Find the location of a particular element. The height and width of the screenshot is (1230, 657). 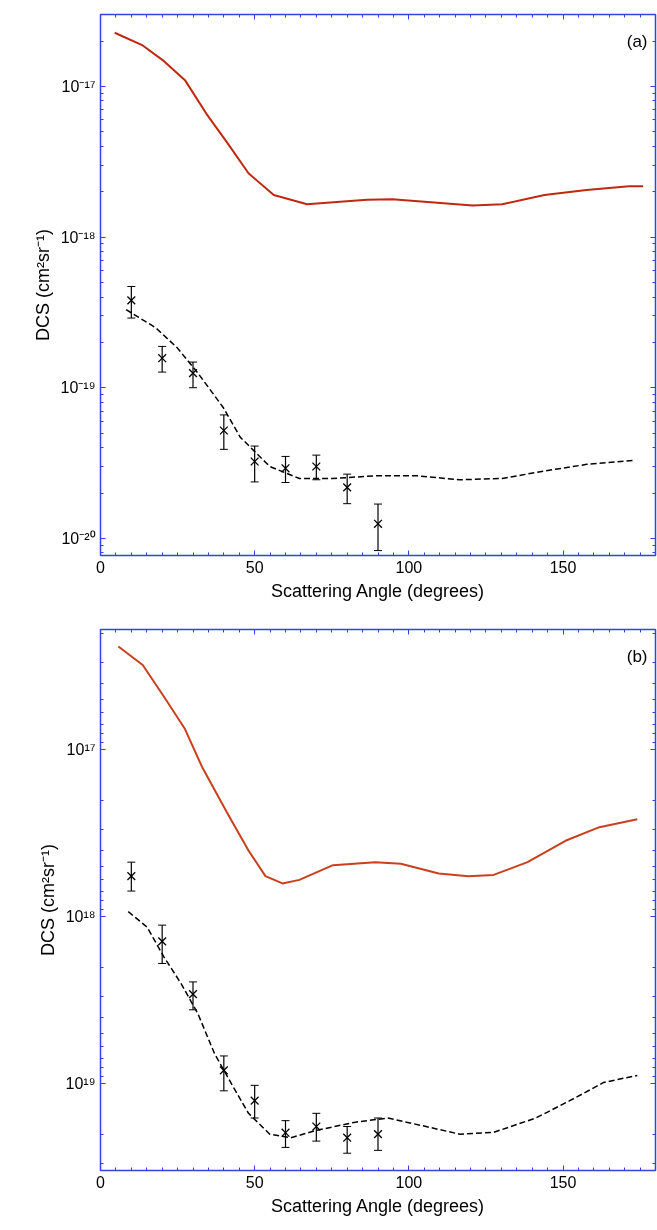

line-series is located at coordinates (379, 119).